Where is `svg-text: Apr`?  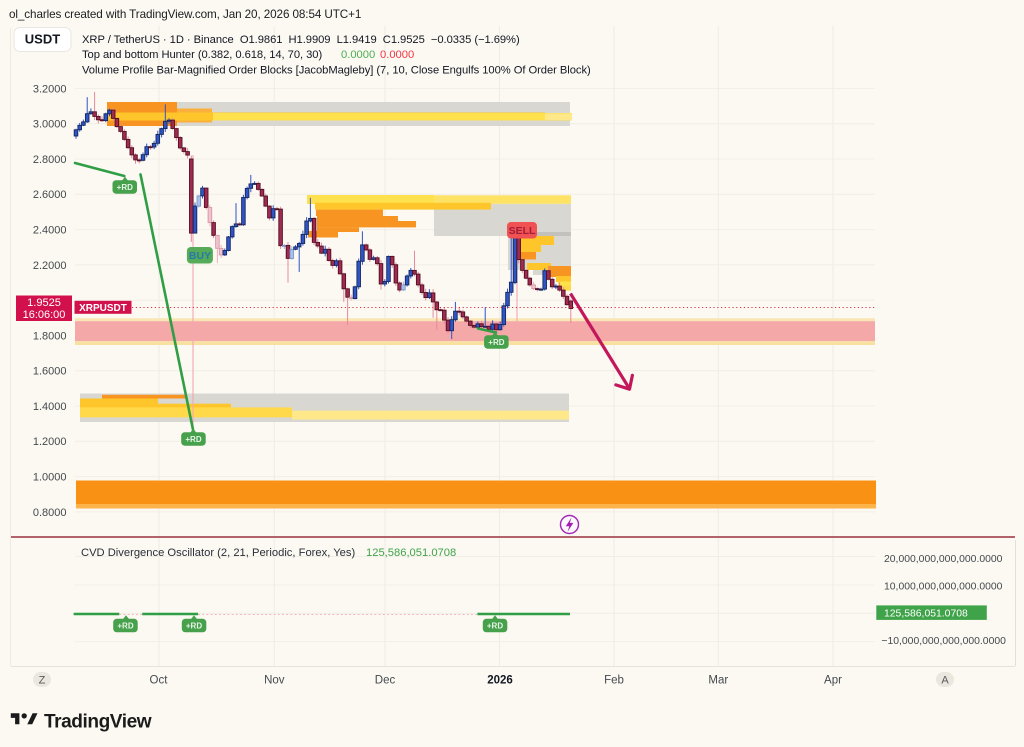
svg-text: Apr is located at coordinates (833, 681).